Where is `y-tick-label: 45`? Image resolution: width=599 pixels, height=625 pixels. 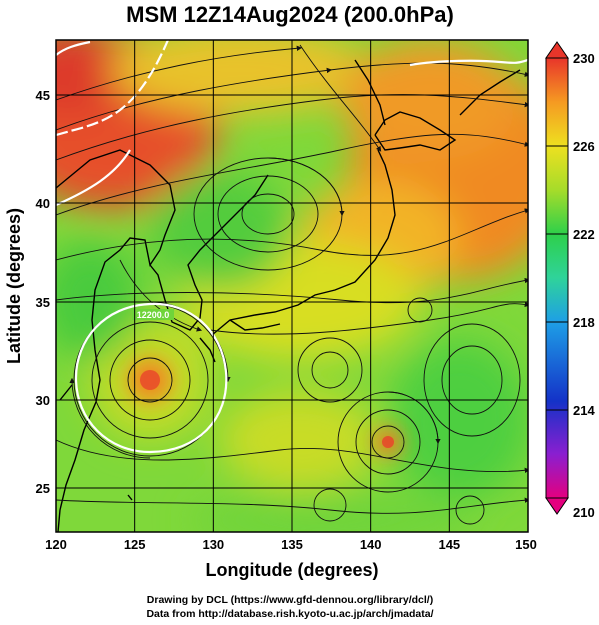 y-tick-label: 45 is located at coordinates (43, 95).